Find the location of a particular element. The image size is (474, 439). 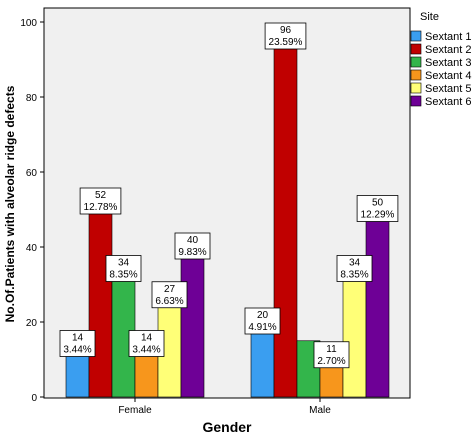

data-label-text: 27 is located at coordinates (170, 289).